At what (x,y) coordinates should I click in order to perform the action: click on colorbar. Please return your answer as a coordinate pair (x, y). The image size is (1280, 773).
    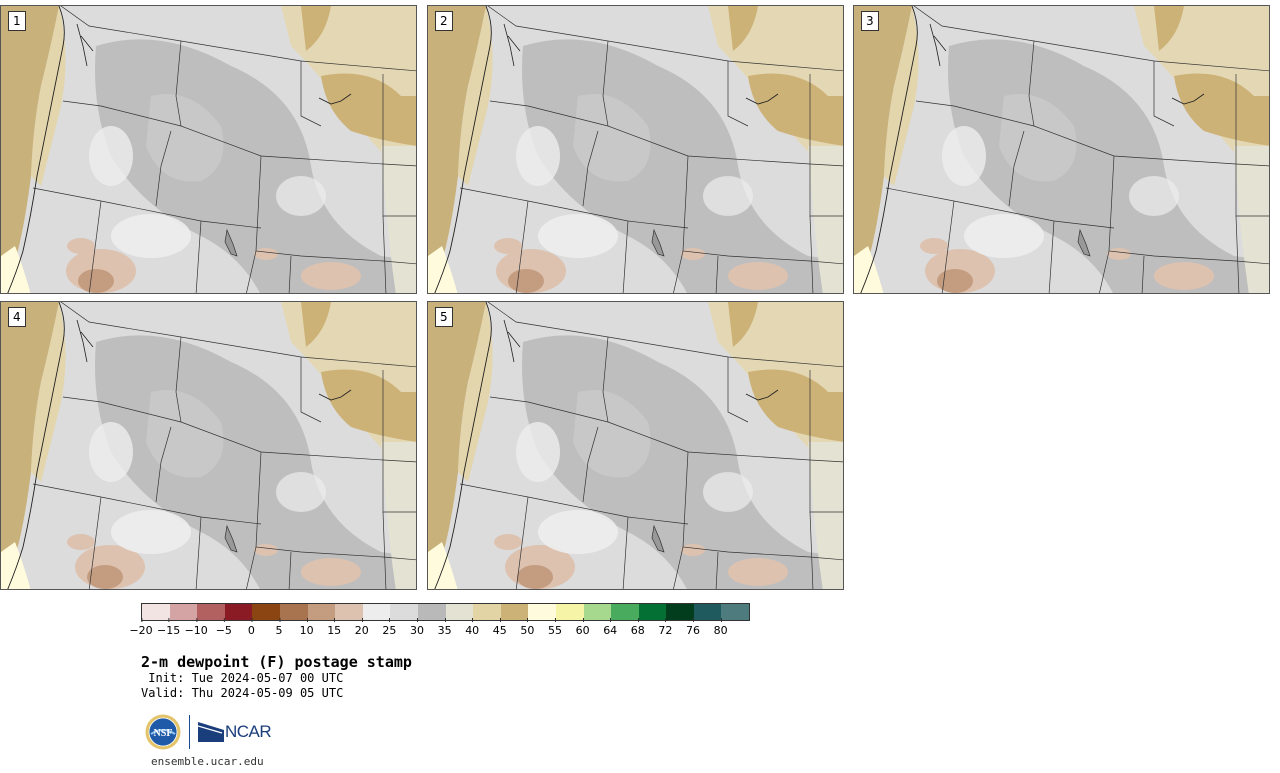
    Looking at the image, I should click on (446, 612).